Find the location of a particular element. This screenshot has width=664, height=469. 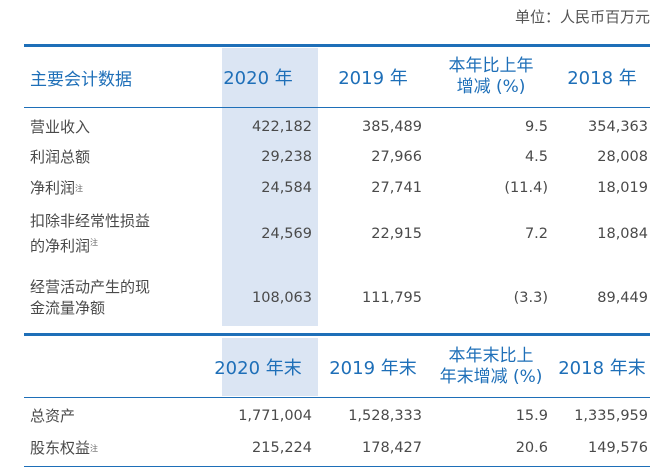

value-change: (3.3) is located at coordinates (530, 298).